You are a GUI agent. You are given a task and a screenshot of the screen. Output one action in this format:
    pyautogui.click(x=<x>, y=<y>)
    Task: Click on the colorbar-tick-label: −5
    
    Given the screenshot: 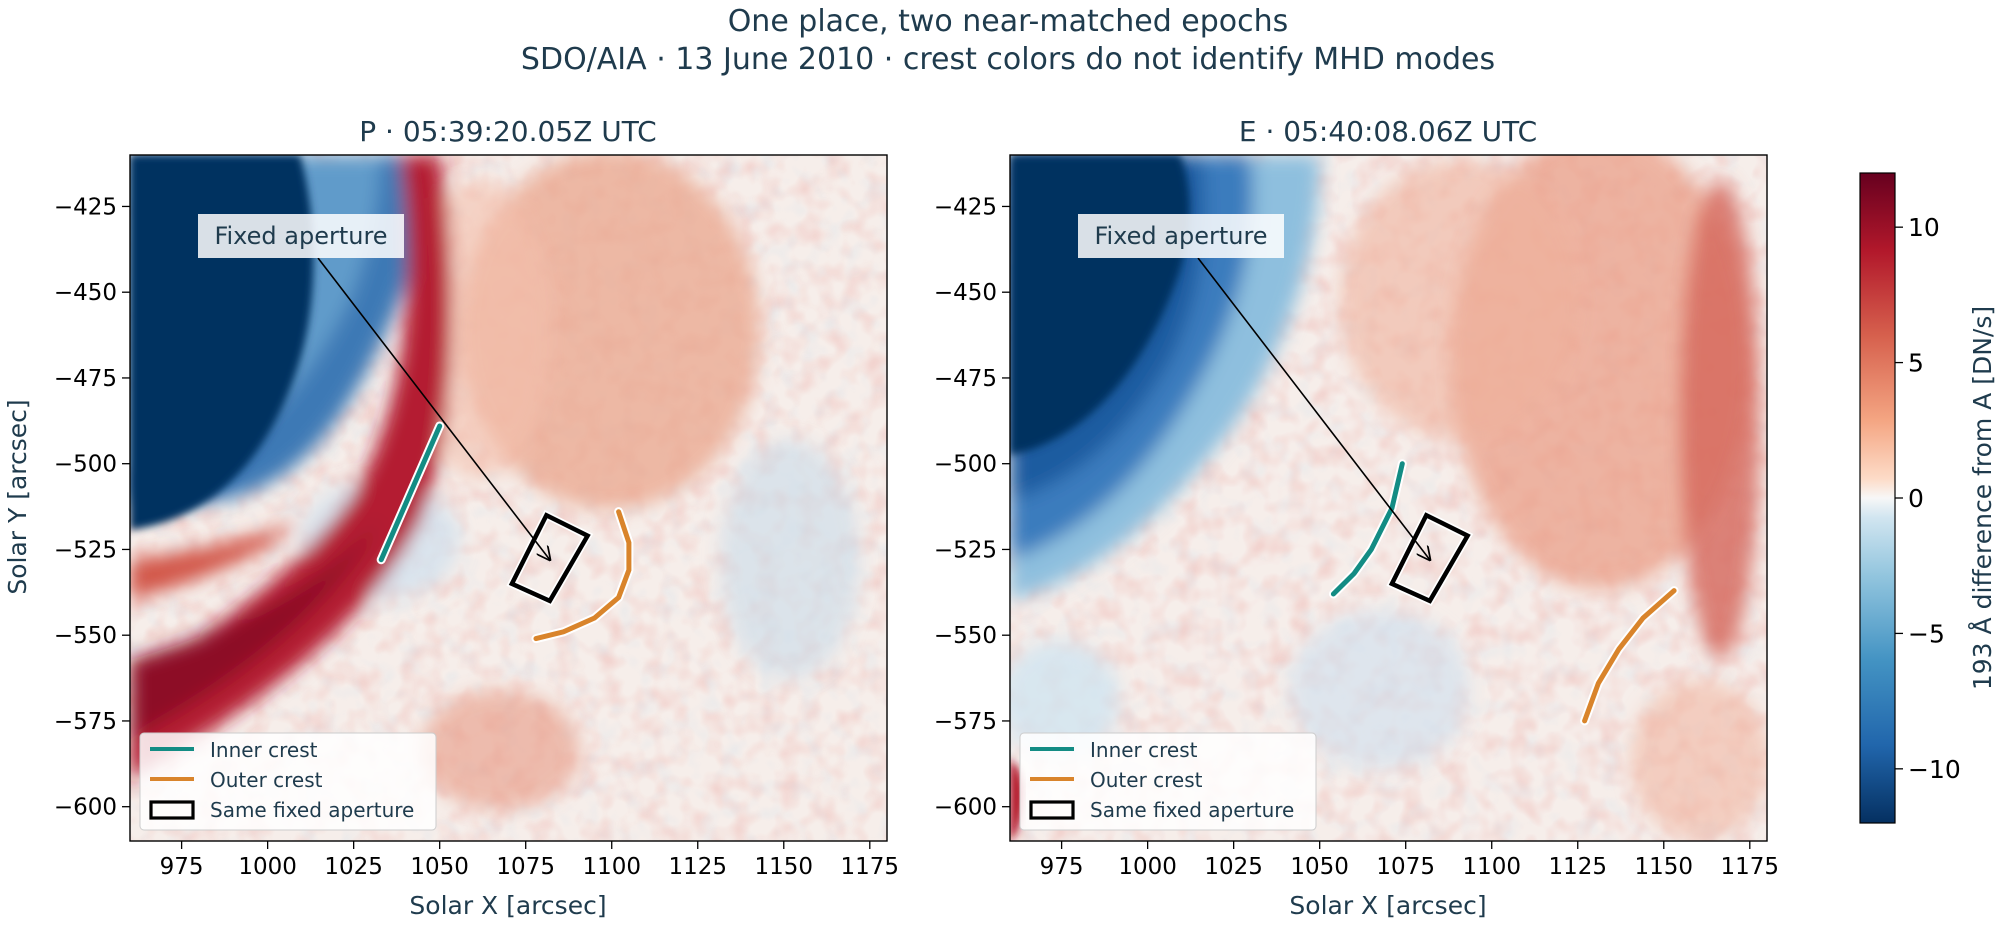 What is the action you would take?
    pyautogui.click(x=1926, y=633)
    